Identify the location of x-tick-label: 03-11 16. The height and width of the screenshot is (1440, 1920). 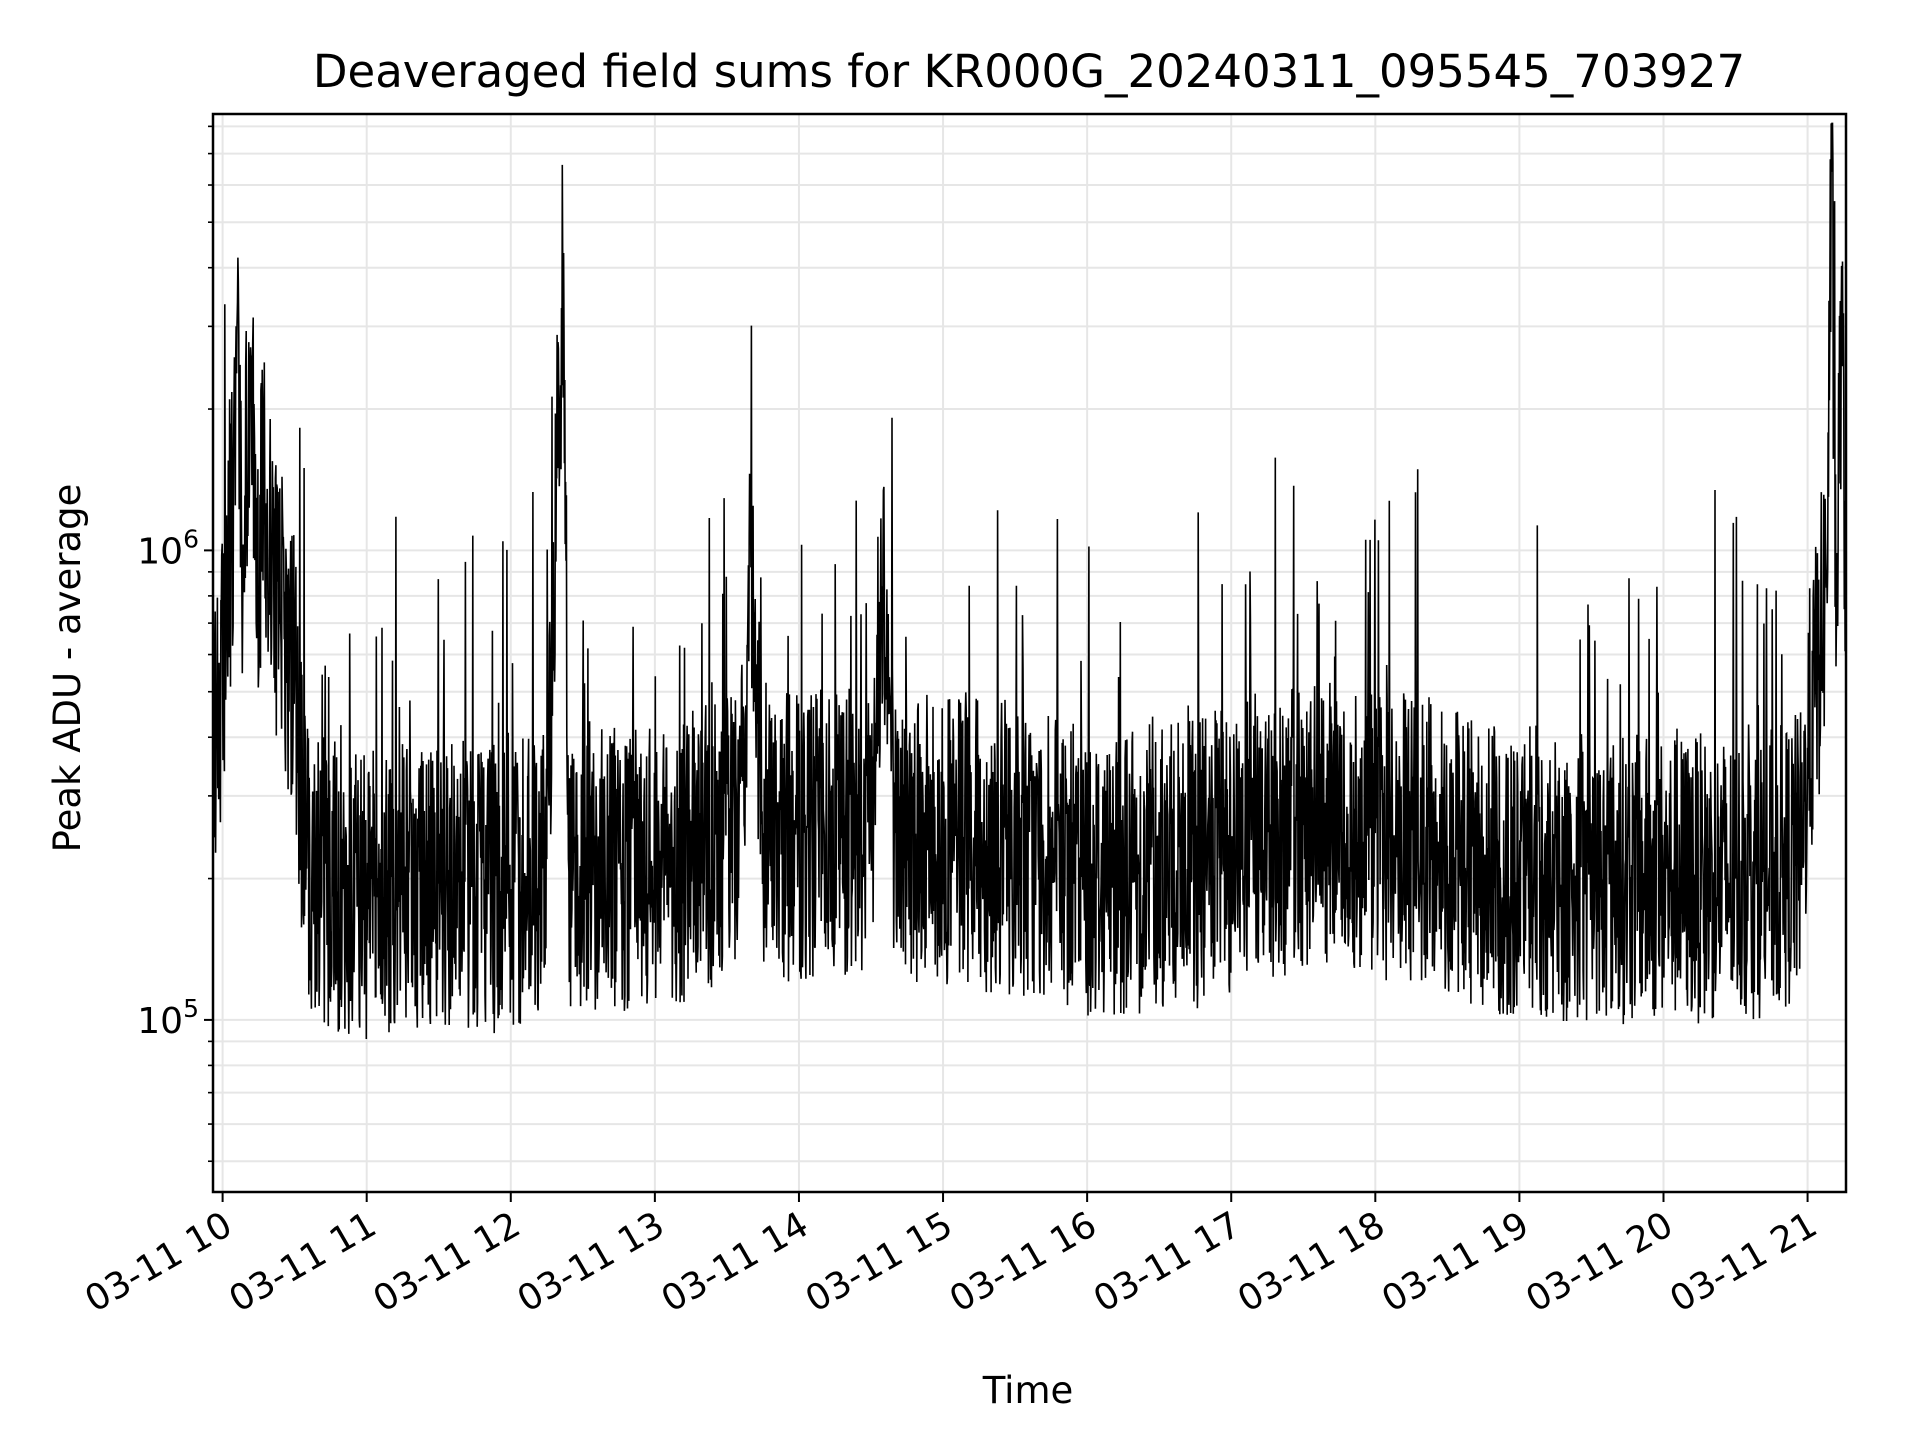
(1023, 1262).